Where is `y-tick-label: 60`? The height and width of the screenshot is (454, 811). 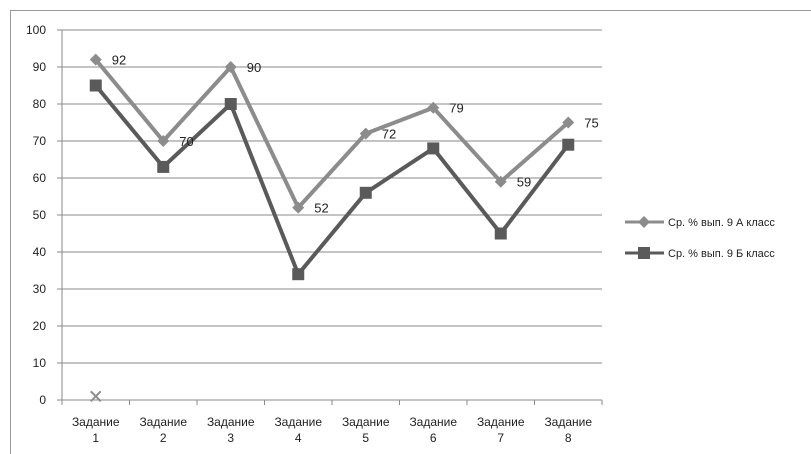 y-tick-label: 60 is located at coordinates (40, 178).